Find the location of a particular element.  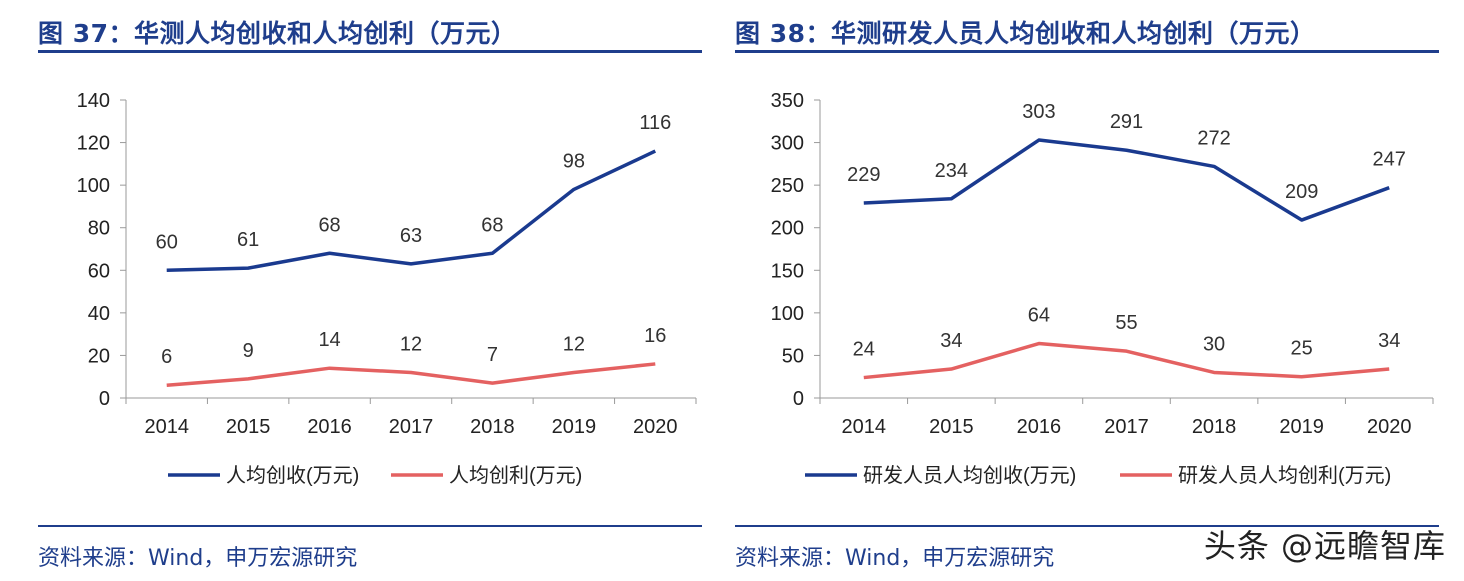

data-label: 98 is located at coordinates (574, 161).